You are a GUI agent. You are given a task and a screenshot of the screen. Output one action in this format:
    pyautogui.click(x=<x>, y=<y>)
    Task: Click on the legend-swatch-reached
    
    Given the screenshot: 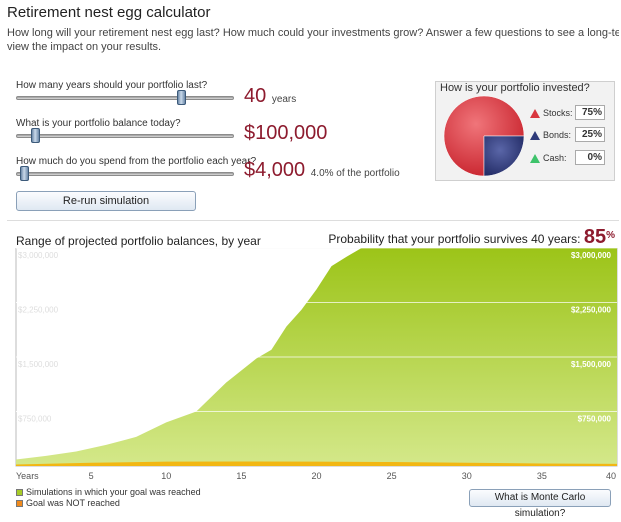 What is the action you would take?
    pyautogui.click(x=19, y=492)
    